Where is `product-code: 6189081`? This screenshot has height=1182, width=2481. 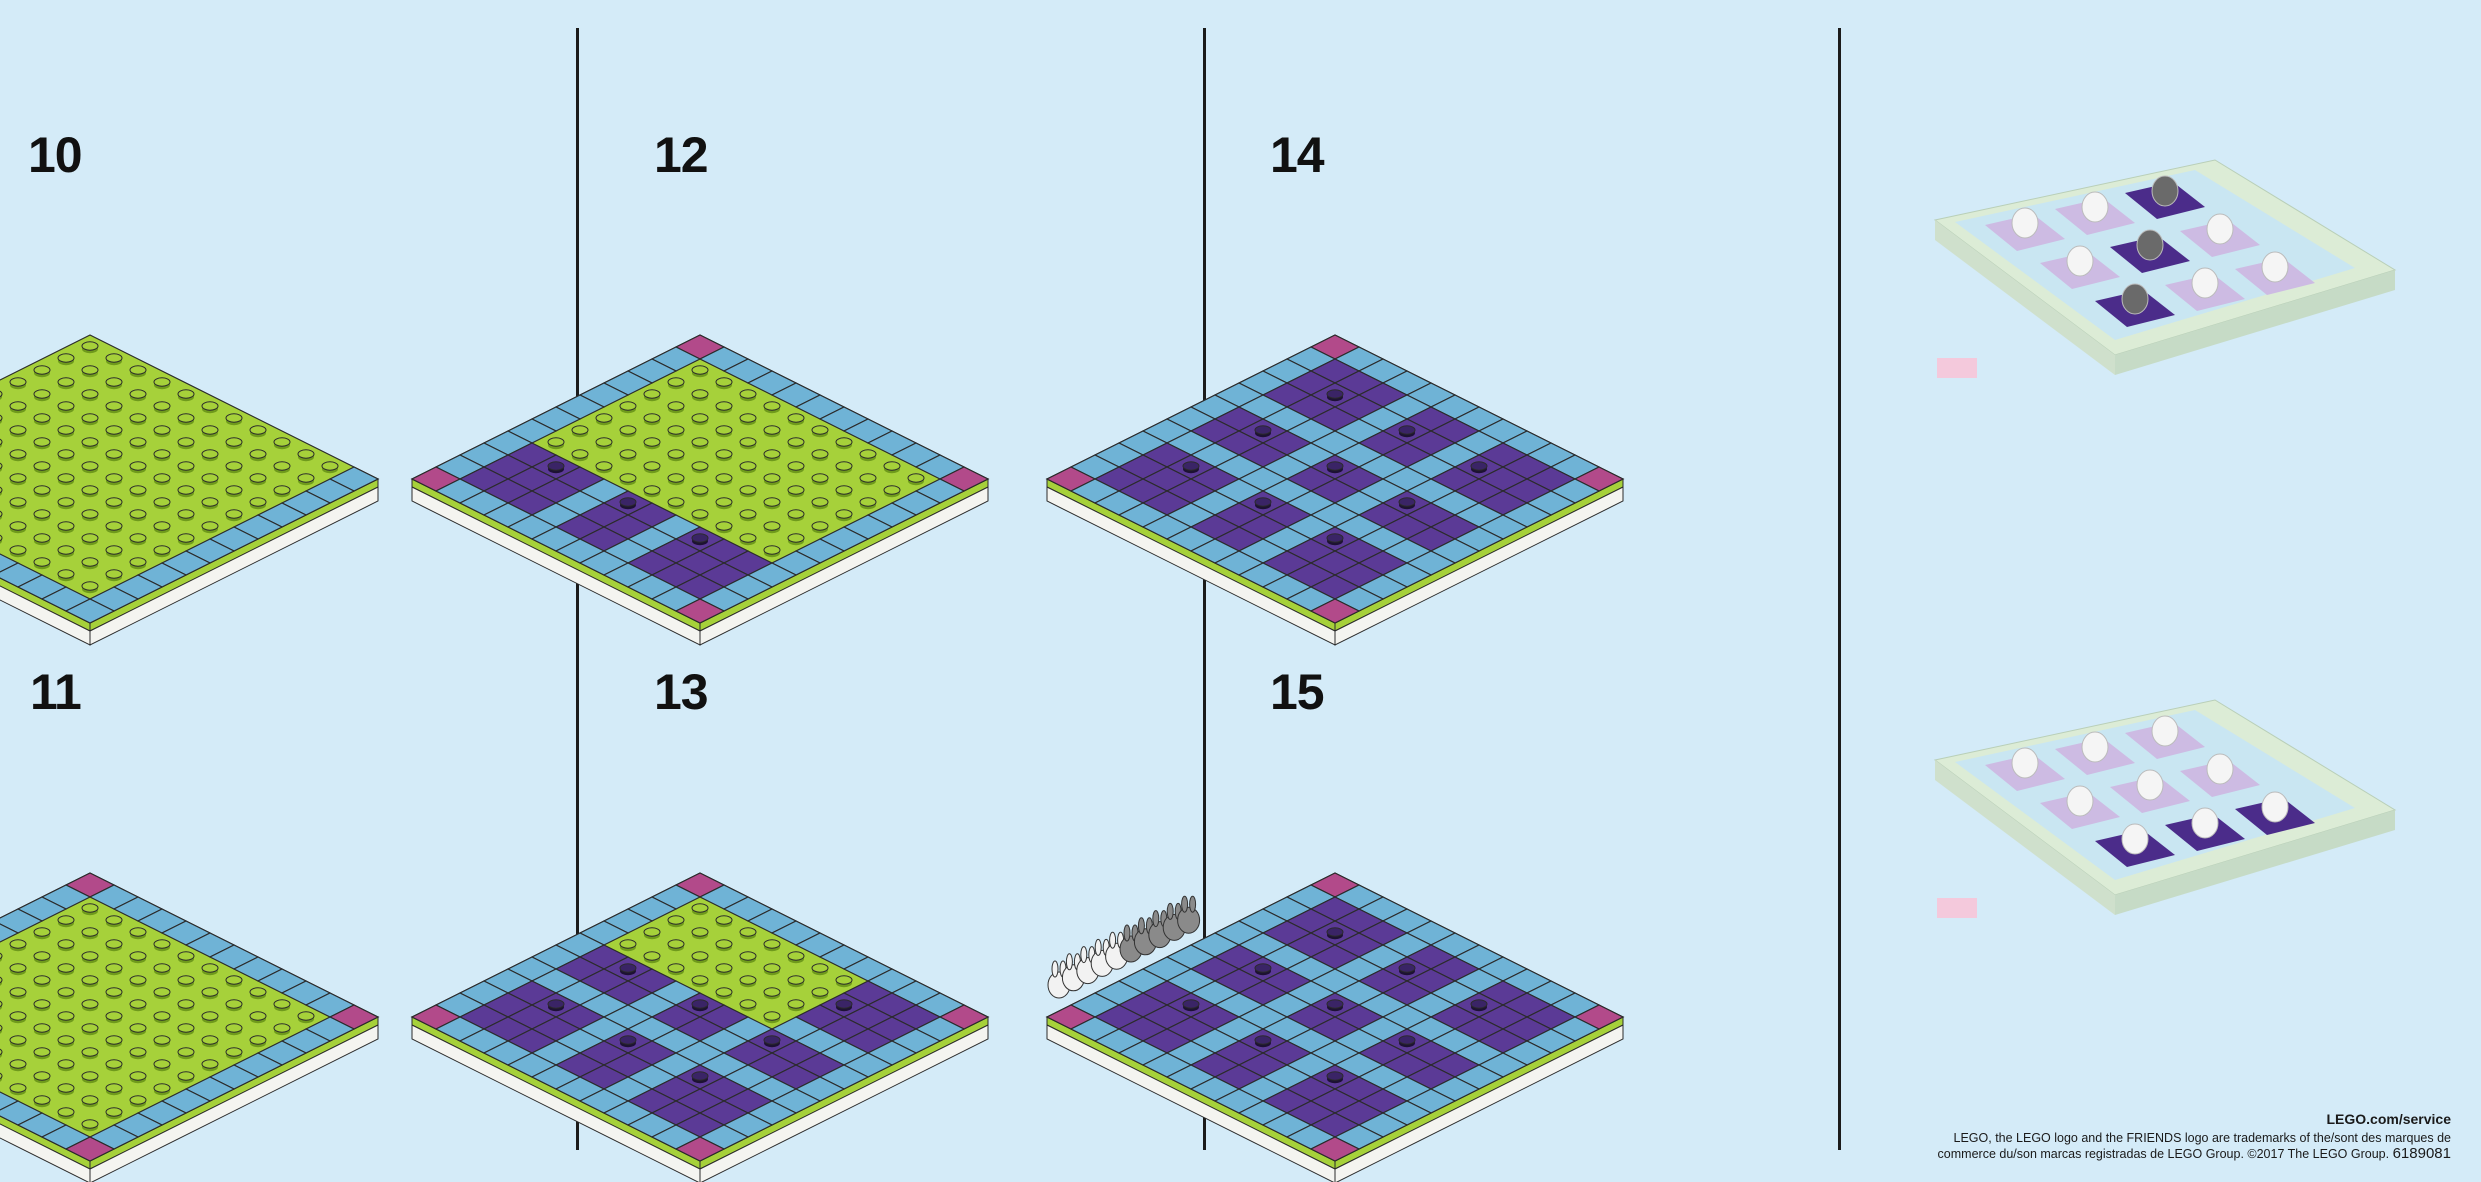 product-code: 6189081 is located at coordinates (2421, 1153).